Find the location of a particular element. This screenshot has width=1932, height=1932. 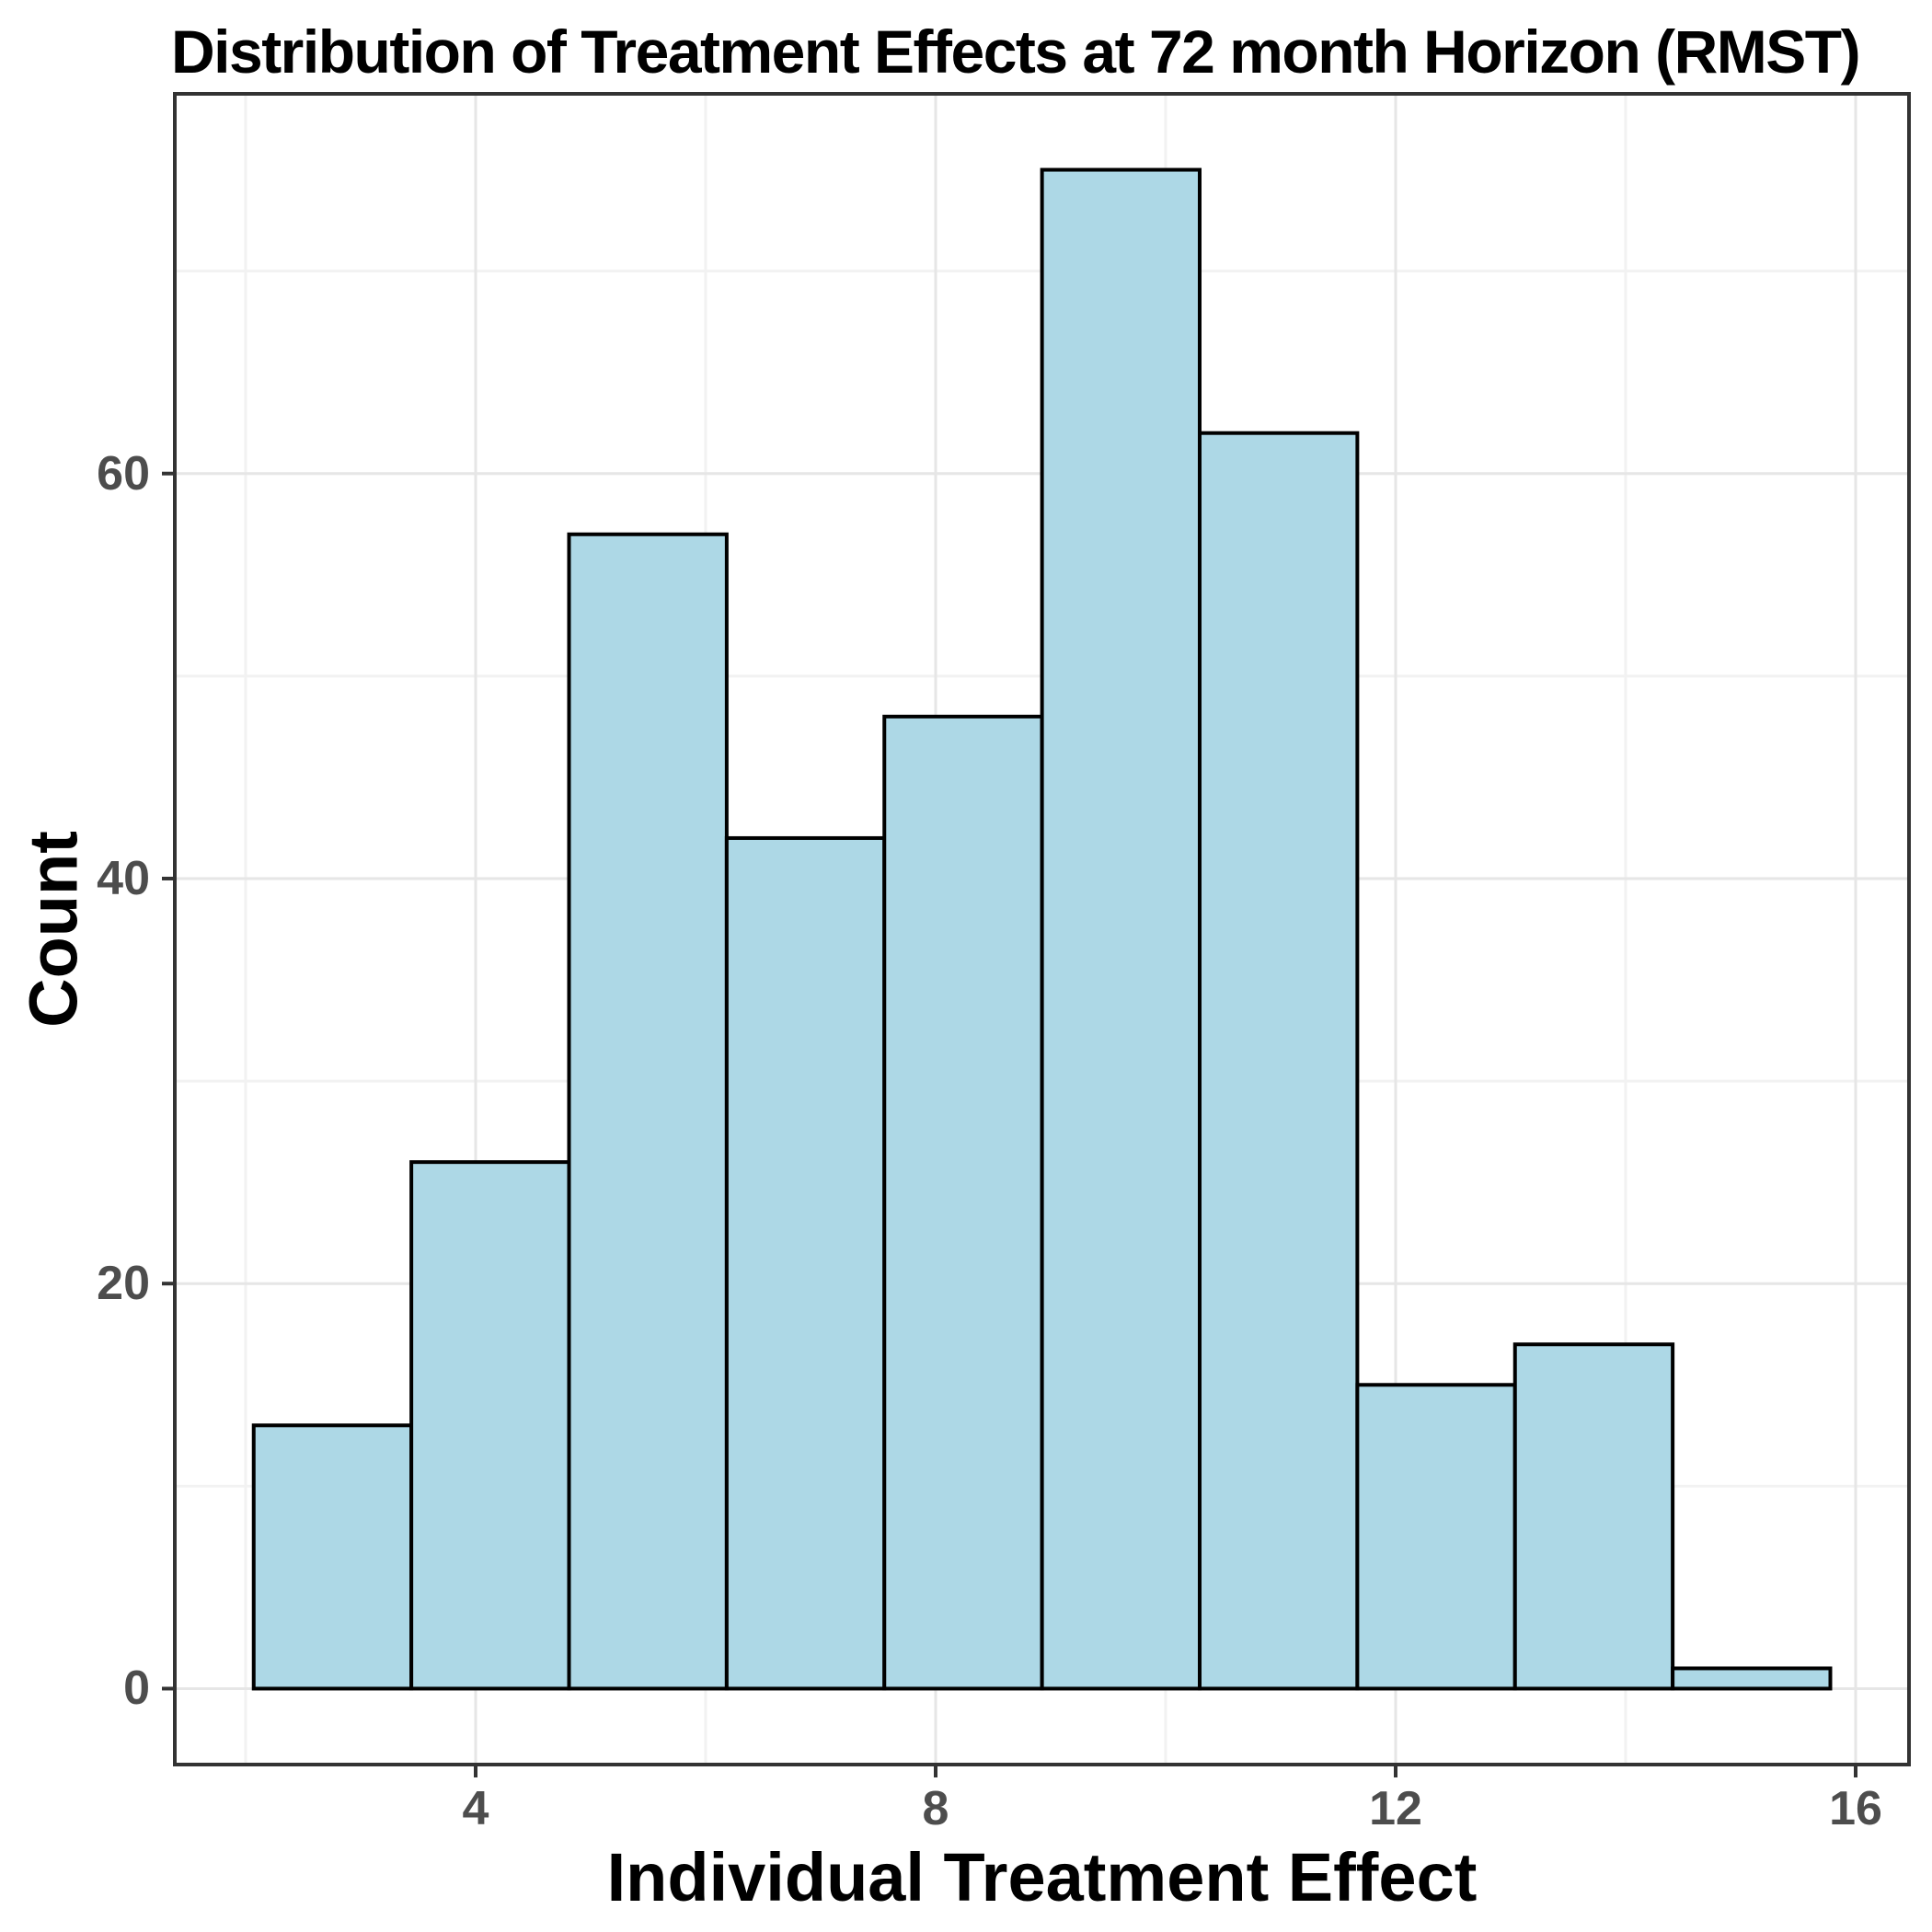

y-tick-label: 60 is located at coordinates (123, 473).